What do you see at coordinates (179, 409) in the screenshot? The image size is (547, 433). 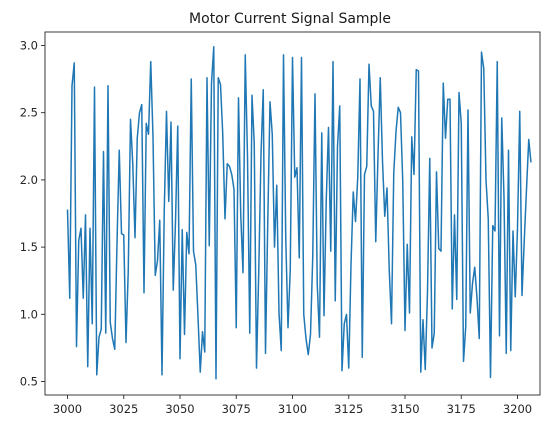 I see `x-tick-label: 3050` at bounding box center [179, 409].